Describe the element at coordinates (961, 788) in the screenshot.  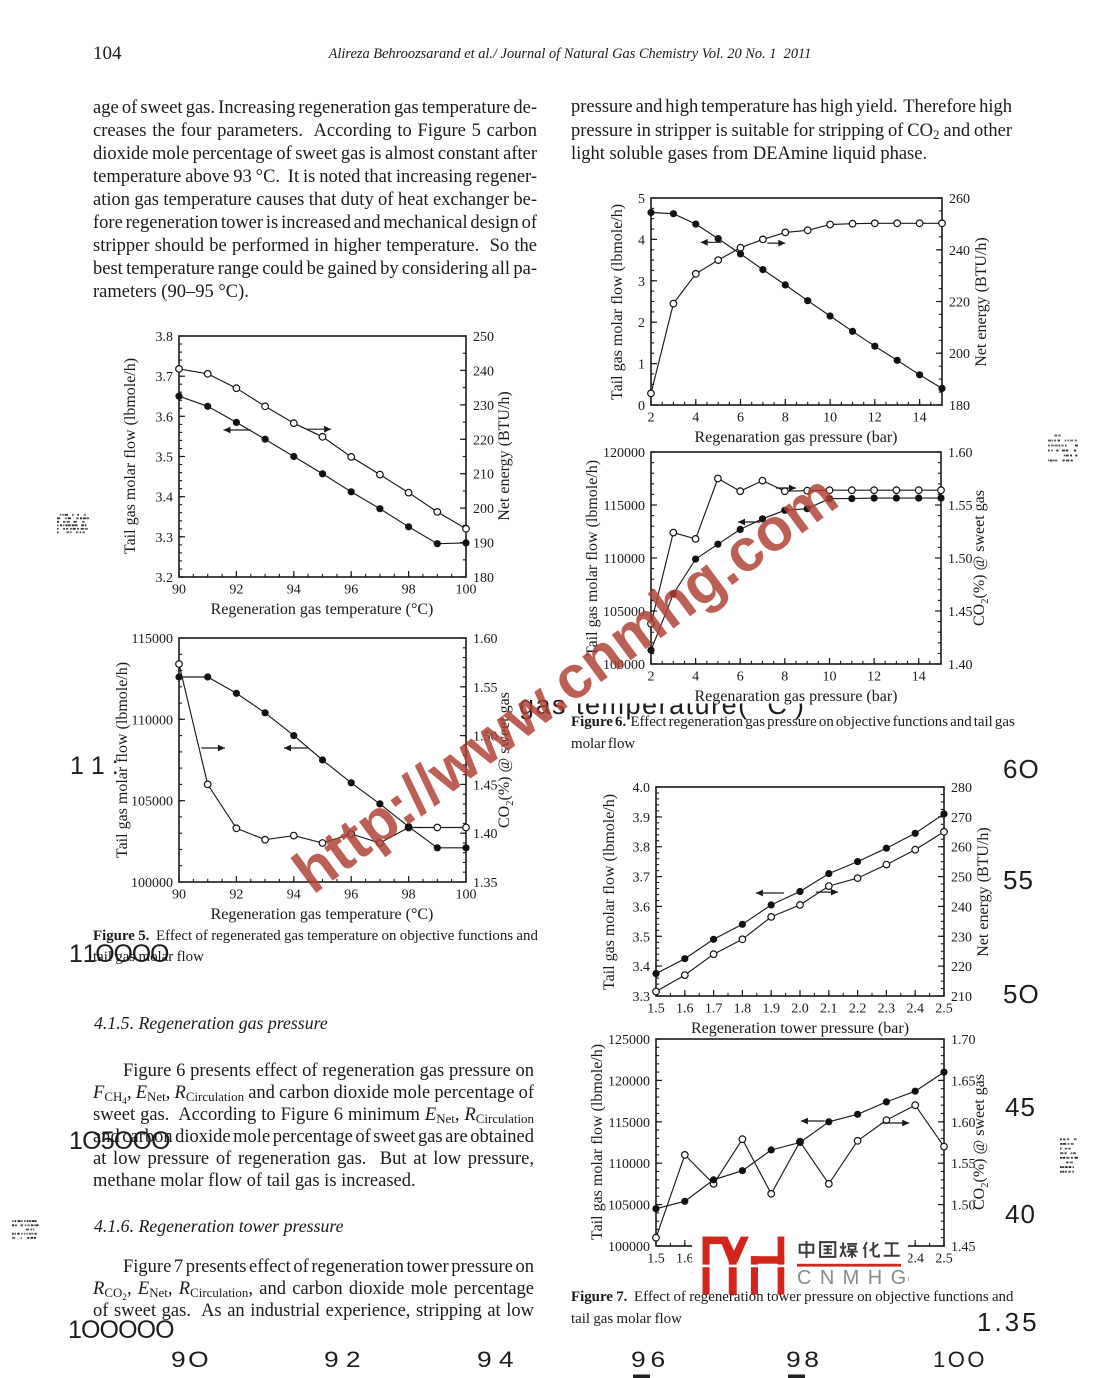
I see `svg-text: 280` at that location.